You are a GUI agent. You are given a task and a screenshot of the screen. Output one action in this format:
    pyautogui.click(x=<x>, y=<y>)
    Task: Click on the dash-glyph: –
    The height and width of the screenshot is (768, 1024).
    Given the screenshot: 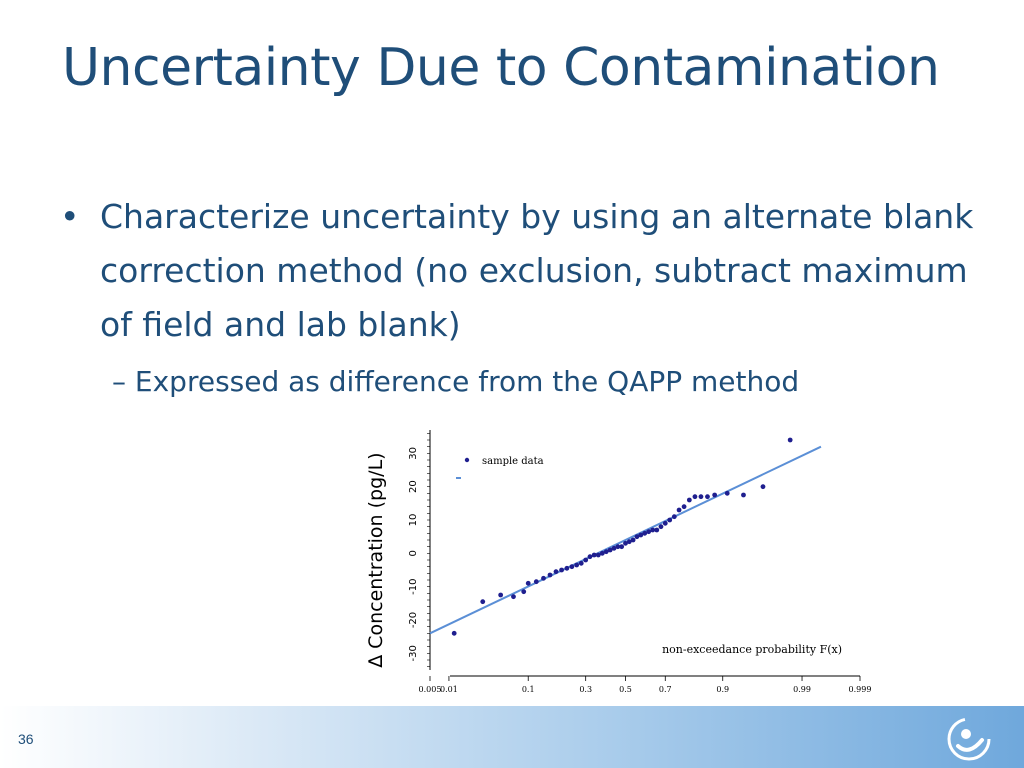 What is the action you would take?
    pyautogui.click(x=119, y=381)
    